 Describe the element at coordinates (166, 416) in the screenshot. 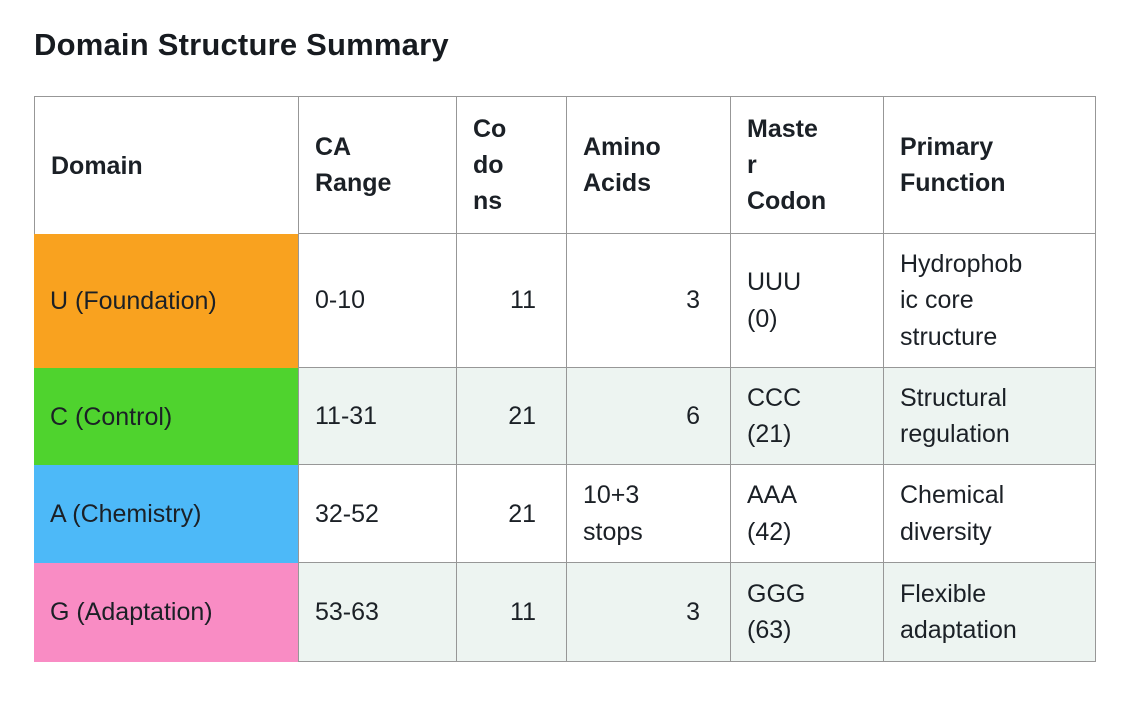

I see `cell-domain: C (Control)` at that location.